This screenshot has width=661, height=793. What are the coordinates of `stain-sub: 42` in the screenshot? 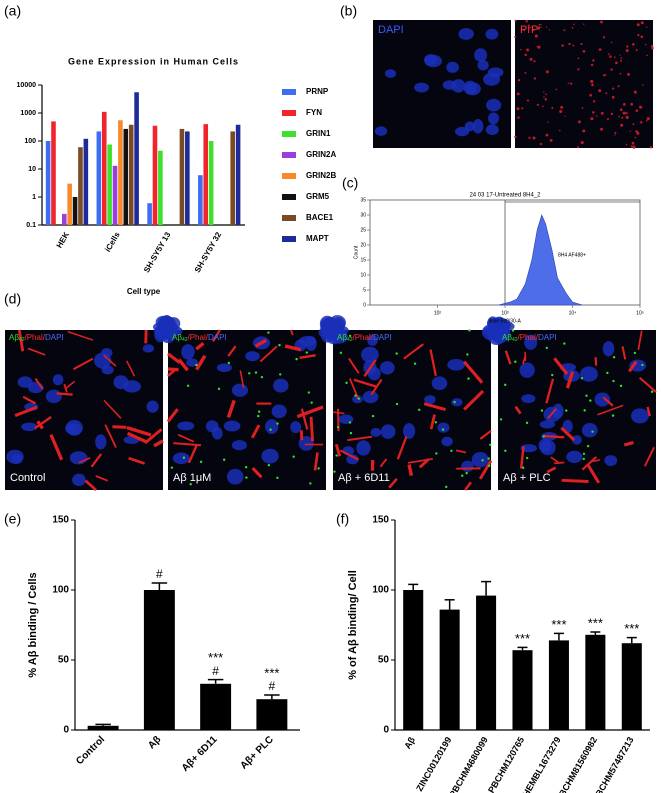 It's located at (515, 340).